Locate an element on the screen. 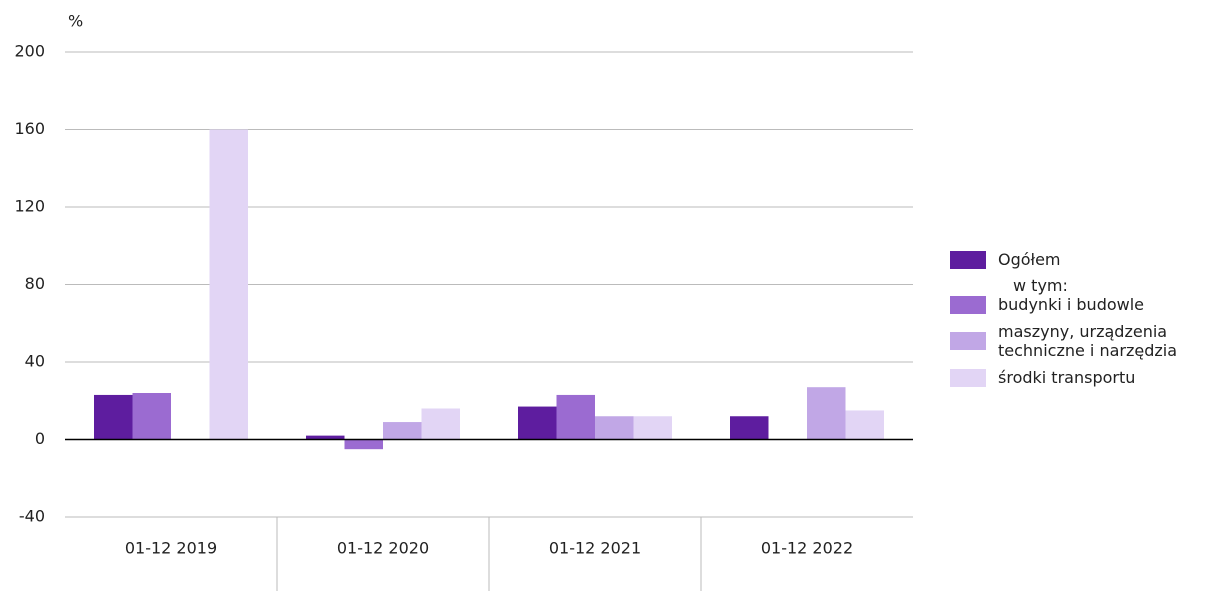 The height and width of the screenshot is (591, 1217). legend-item: budynki i budowle is located at coordinates (1082, 304).